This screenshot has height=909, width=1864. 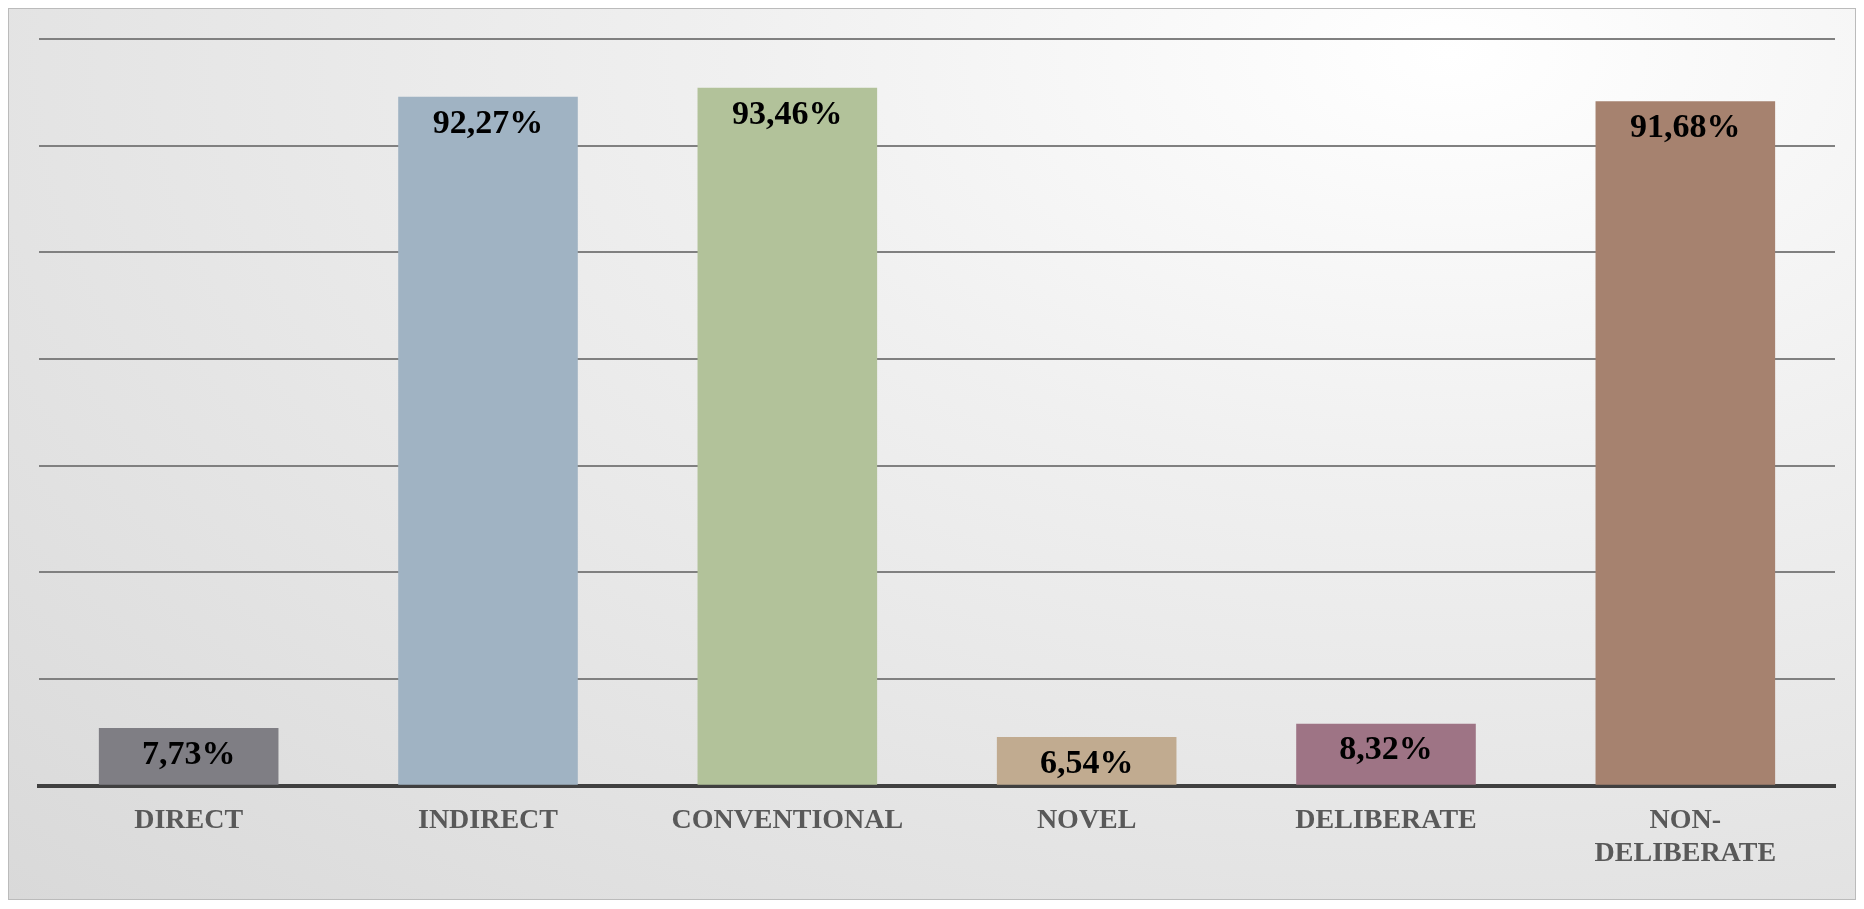 What do you see at coordinates (787, 818) in the screenshot?
I see `x-tick-label: CONVENTIONAL` at bounding box center [787, 818].